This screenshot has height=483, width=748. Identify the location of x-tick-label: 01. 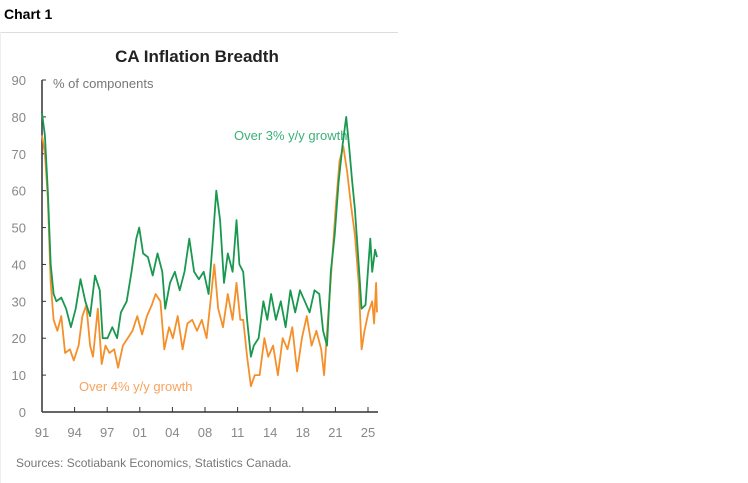
(140, 432).